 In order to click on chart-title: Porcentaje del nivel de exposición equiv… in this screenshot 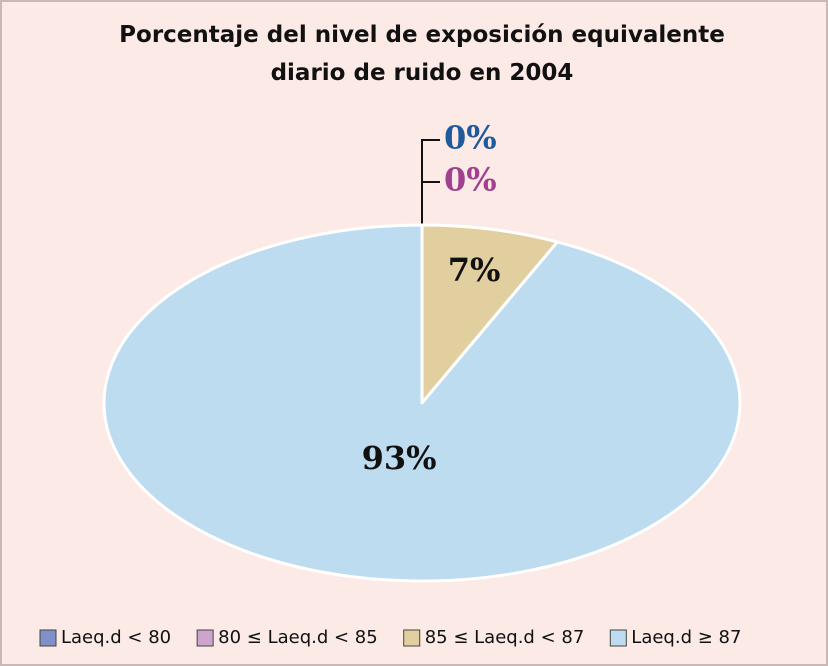, I will do `click(422, 35)`.